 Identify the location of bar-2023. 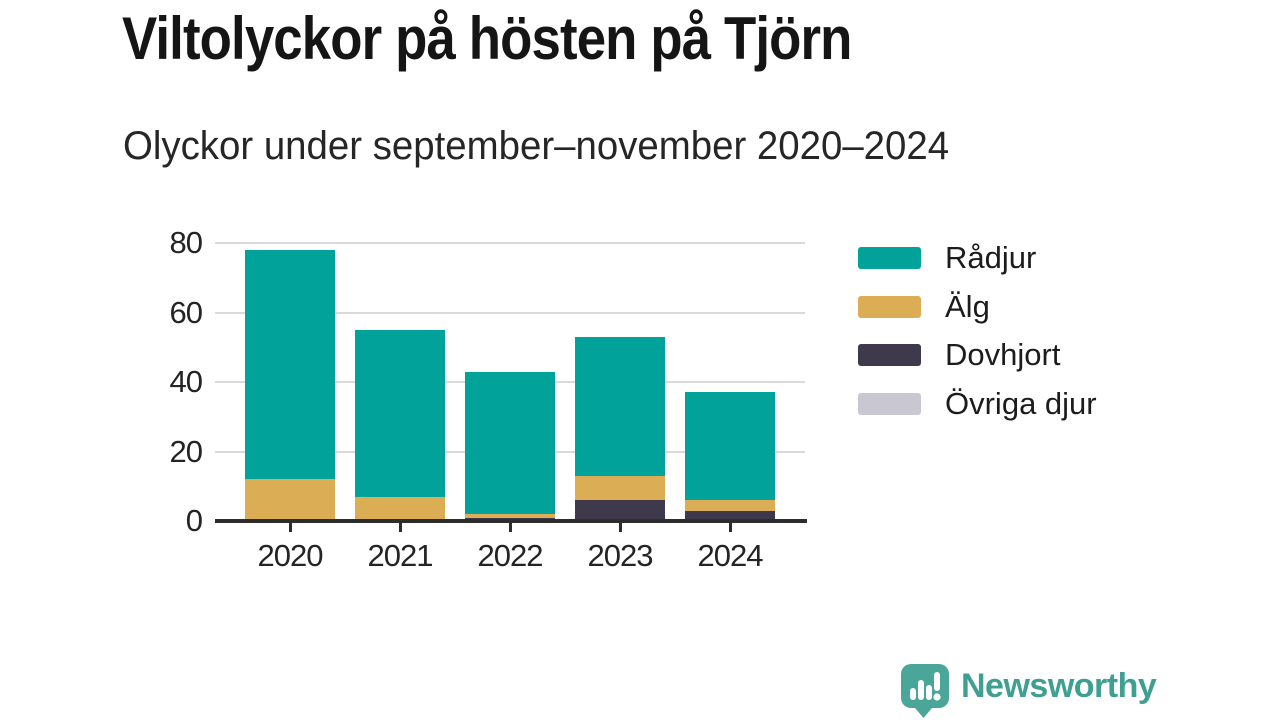
(620, 428).